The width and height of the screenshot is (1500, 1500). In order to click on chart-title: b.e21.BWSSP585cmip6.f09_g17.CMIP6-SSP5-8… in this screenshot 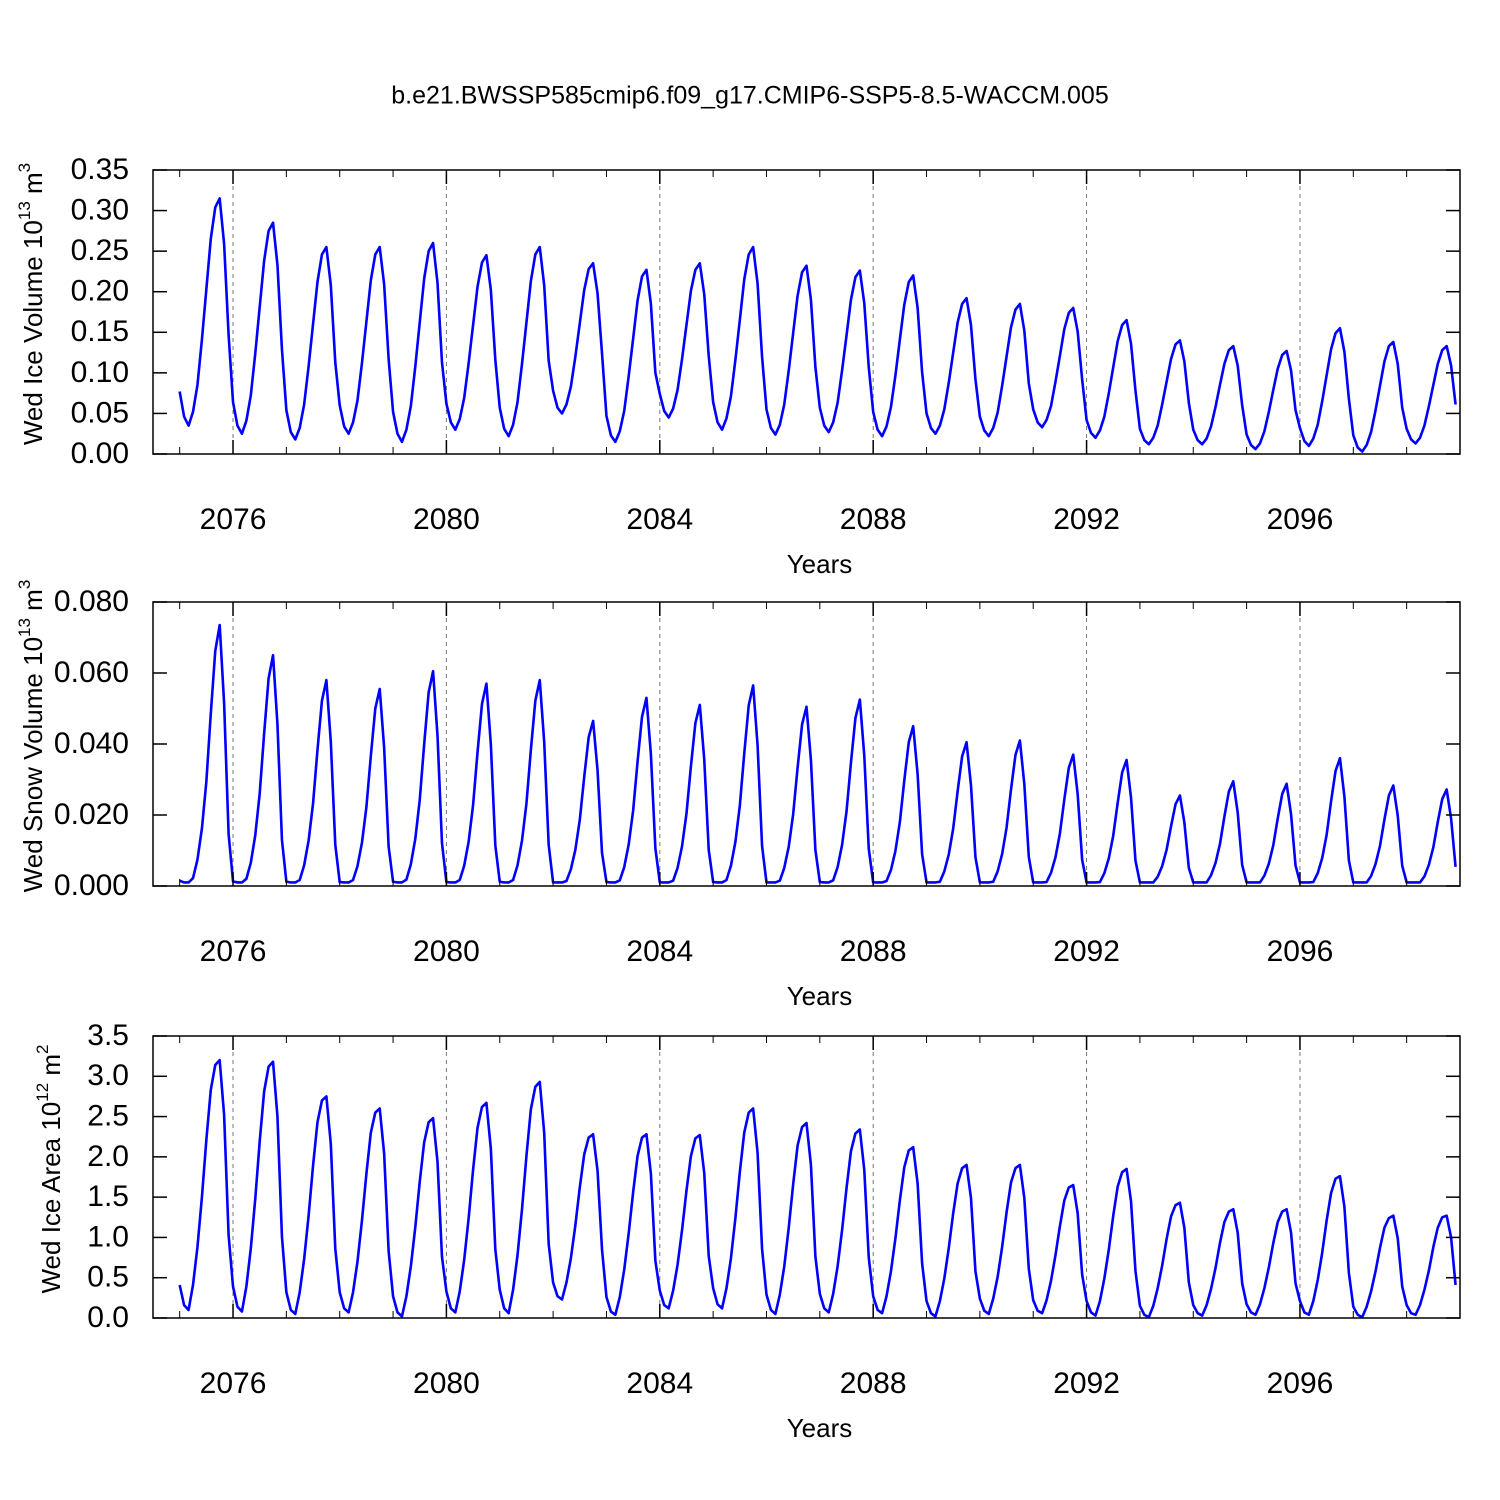, I will do `click(749, 96)`.